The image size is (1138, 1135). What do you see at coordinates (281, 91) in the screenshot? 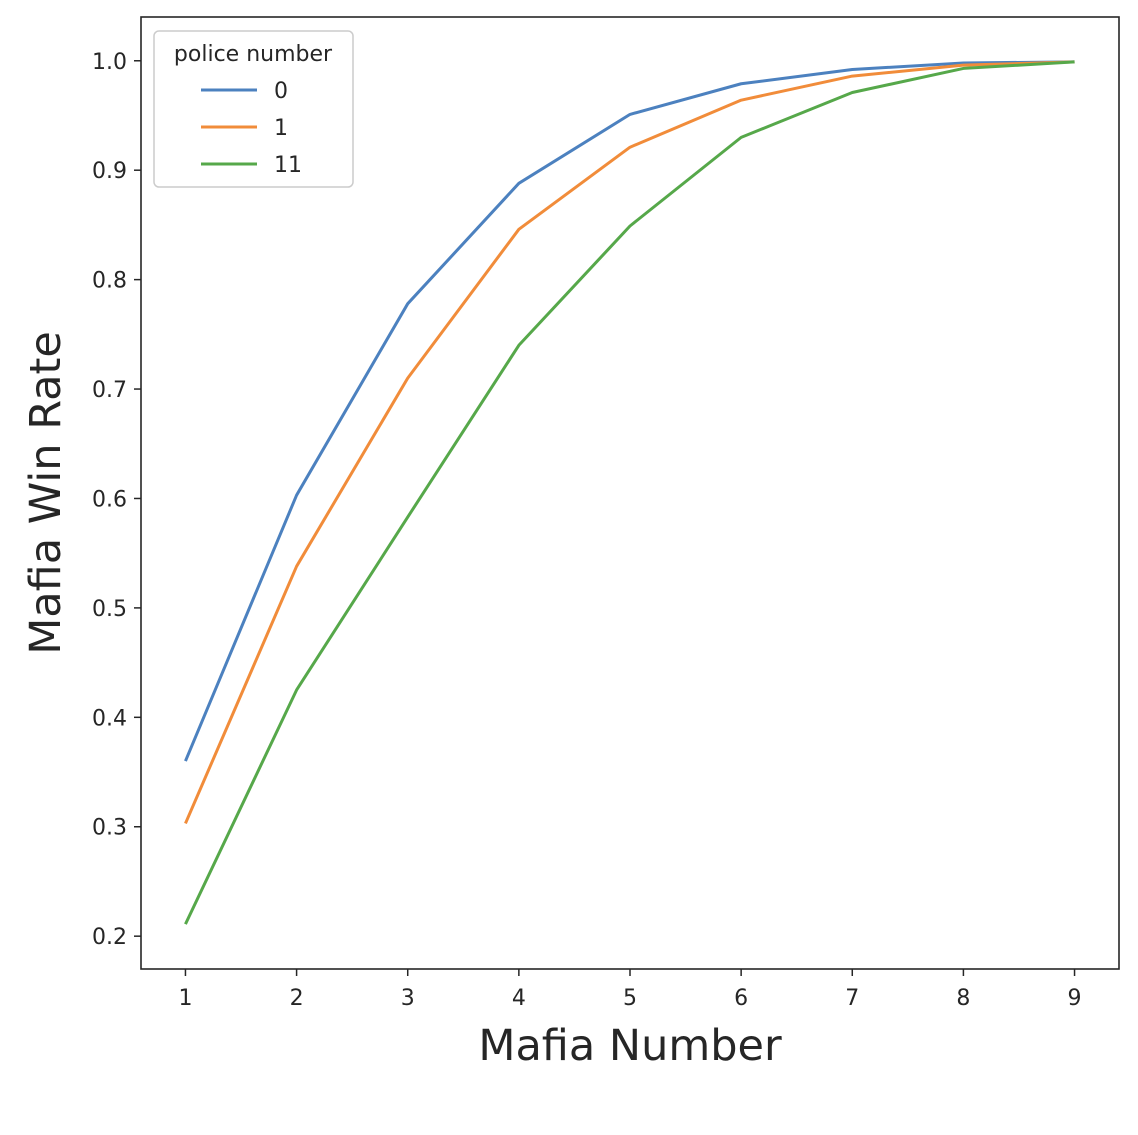
I see `legend-label-0: 0` at bounding box center [281, 91].